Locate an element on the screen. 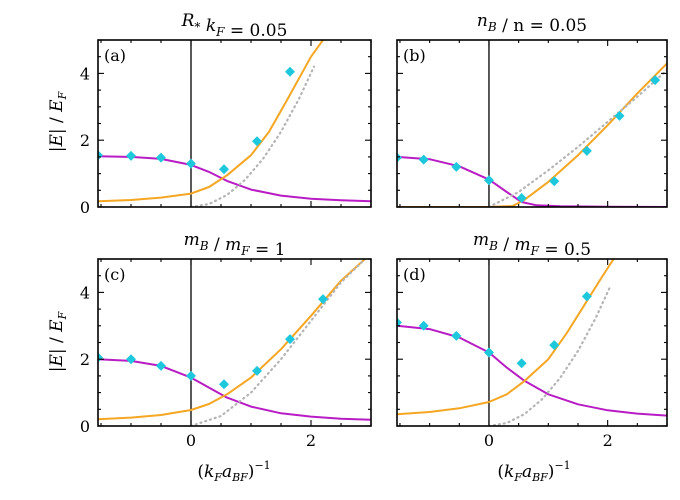 The image size is (680, 500). panel-title: R* kF = 0.05 is located at coordinates (234, 26).